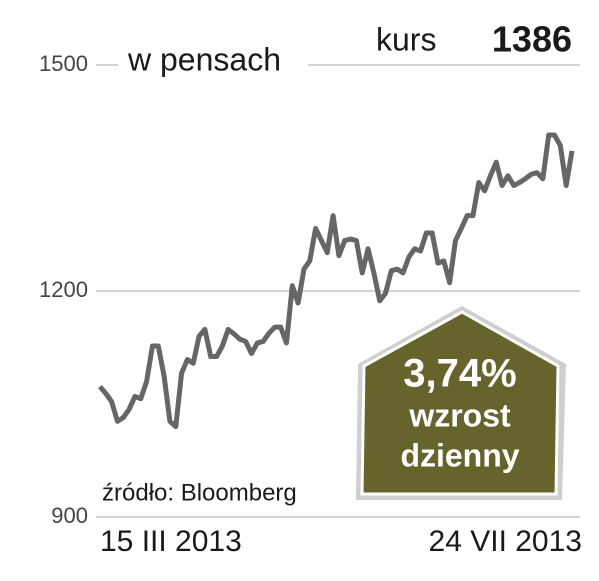 The height and width of the screenshot is (581, 599). Describe the element at coordinates (532, 39) in the screenshot. I see `current-value: 1386` at that location.